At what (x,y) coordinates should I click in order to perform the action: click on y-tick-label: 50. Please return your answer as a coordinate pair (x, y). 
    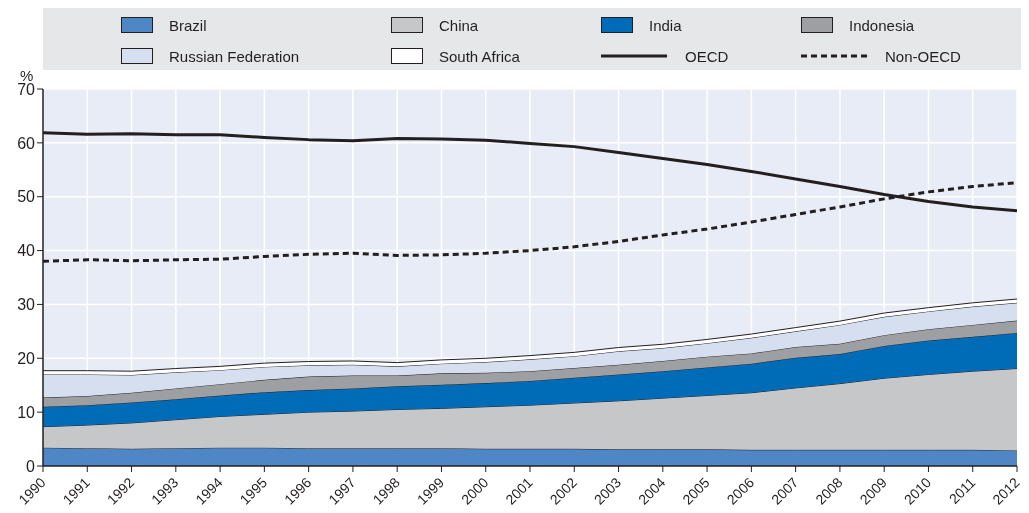
    Looking at the image, I should click on (26, 197).